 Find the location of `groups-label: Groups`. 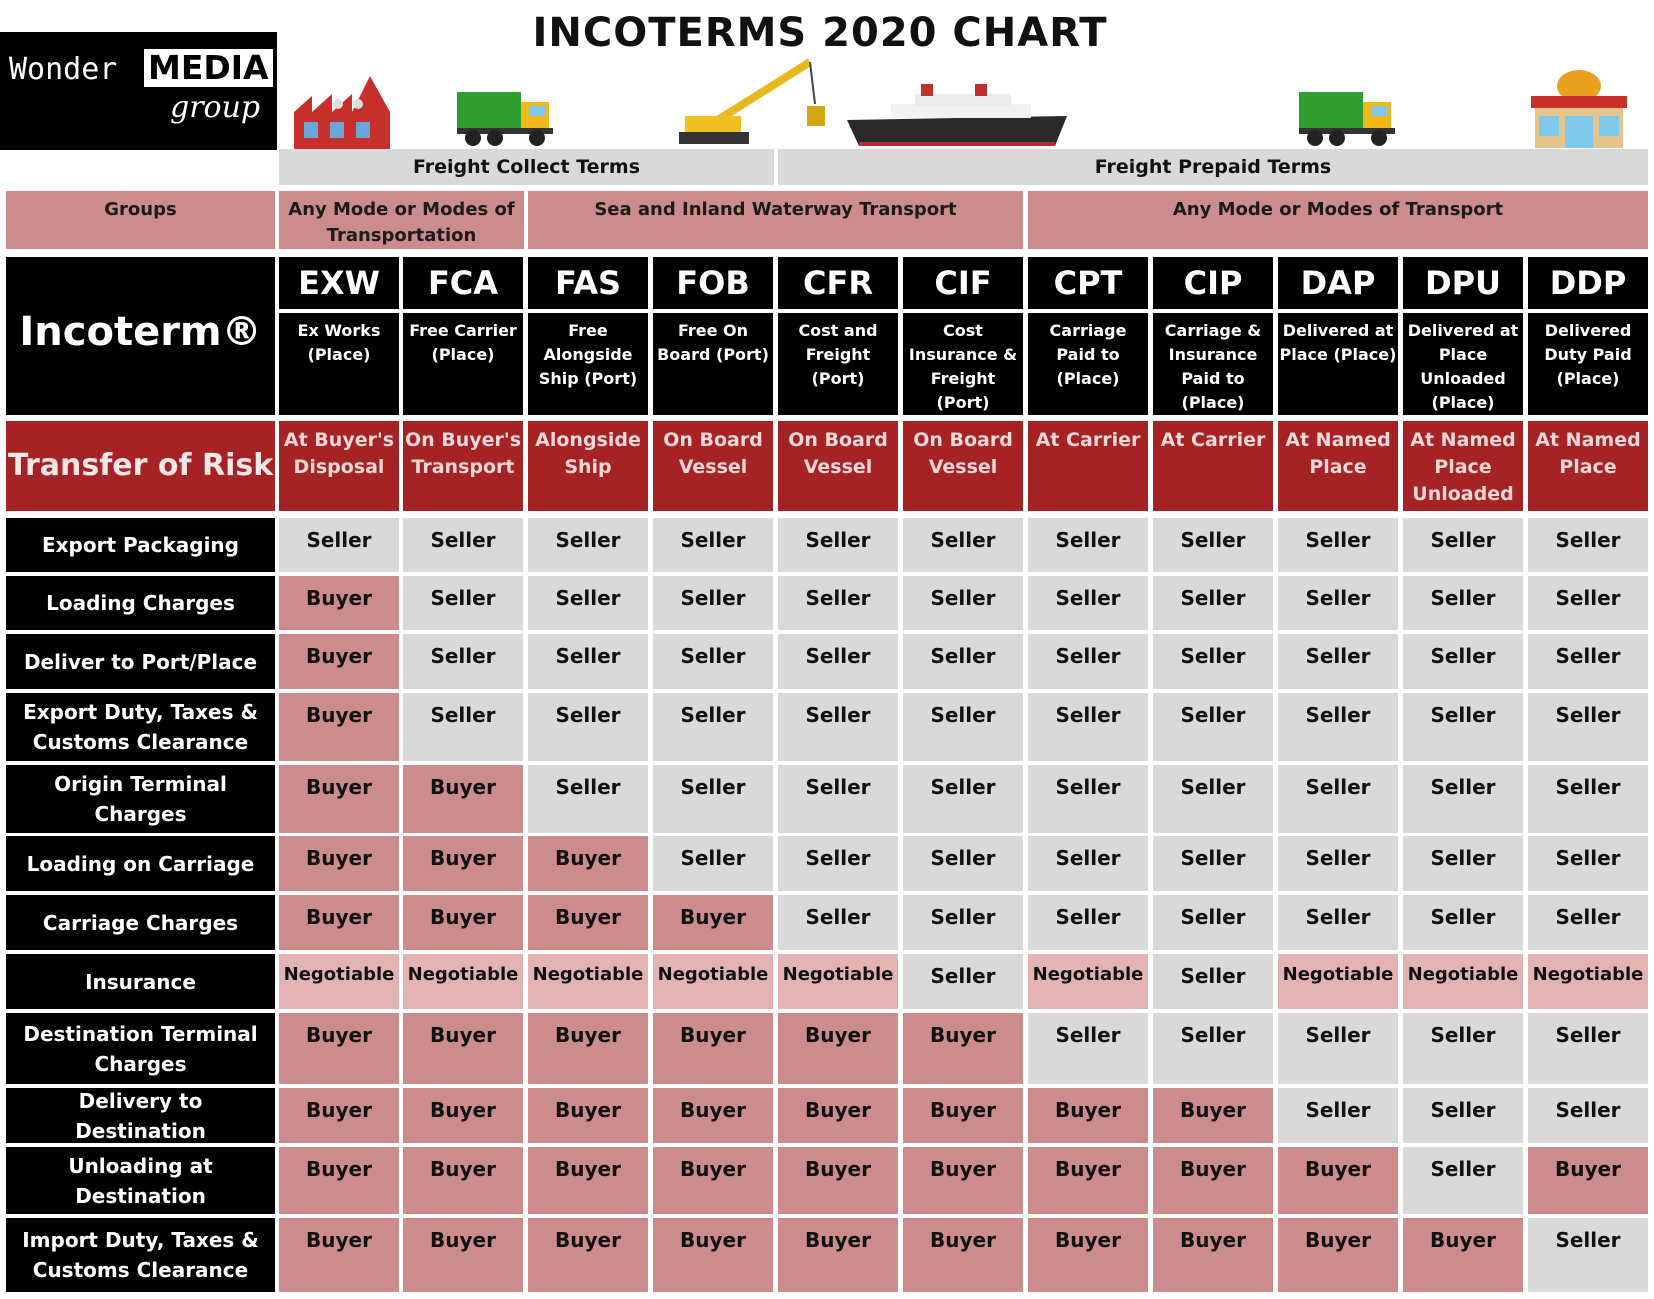

groups-label: Groups is located at coordinates (140, 220).